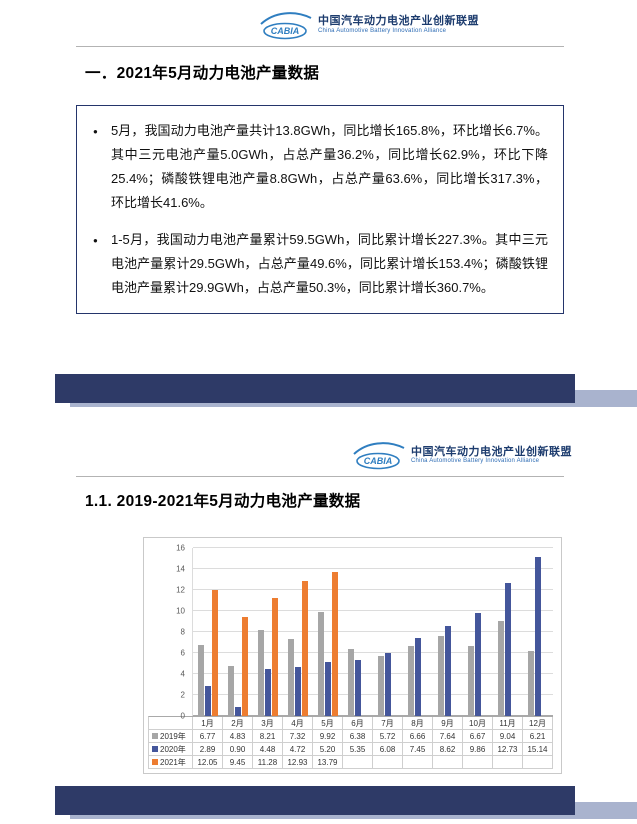 The height and width of the screenshot is (824, 637). Describe the element at coordinates (180, 548) in the screenshot. I see `y-tick-label: 16` at that location.